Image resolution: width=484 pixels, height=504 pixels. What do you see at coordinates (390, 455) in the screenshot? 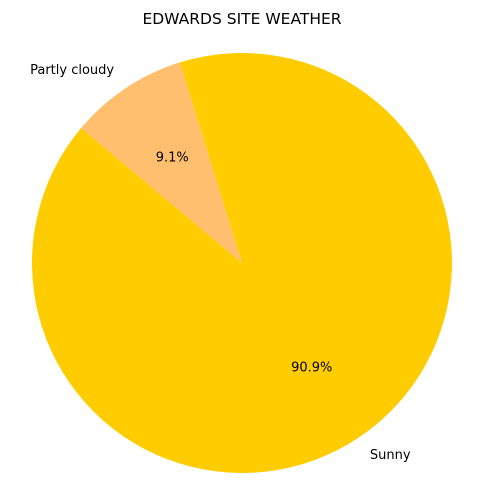
I see `slice-label-sunny: Sunny` at bounding box center [390, 455].